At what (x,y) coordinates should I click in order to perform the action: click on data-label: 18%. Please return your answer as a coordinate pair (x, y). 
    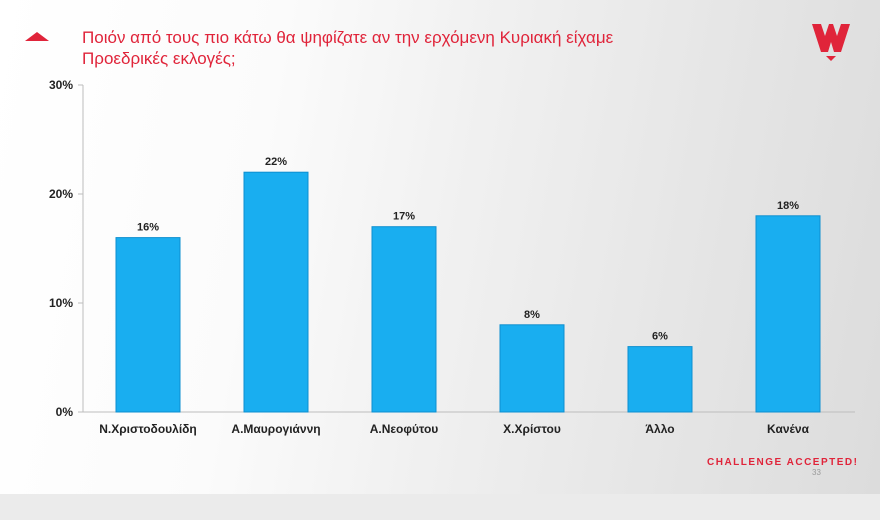
    Looking at the image, I should click on (788, 206).